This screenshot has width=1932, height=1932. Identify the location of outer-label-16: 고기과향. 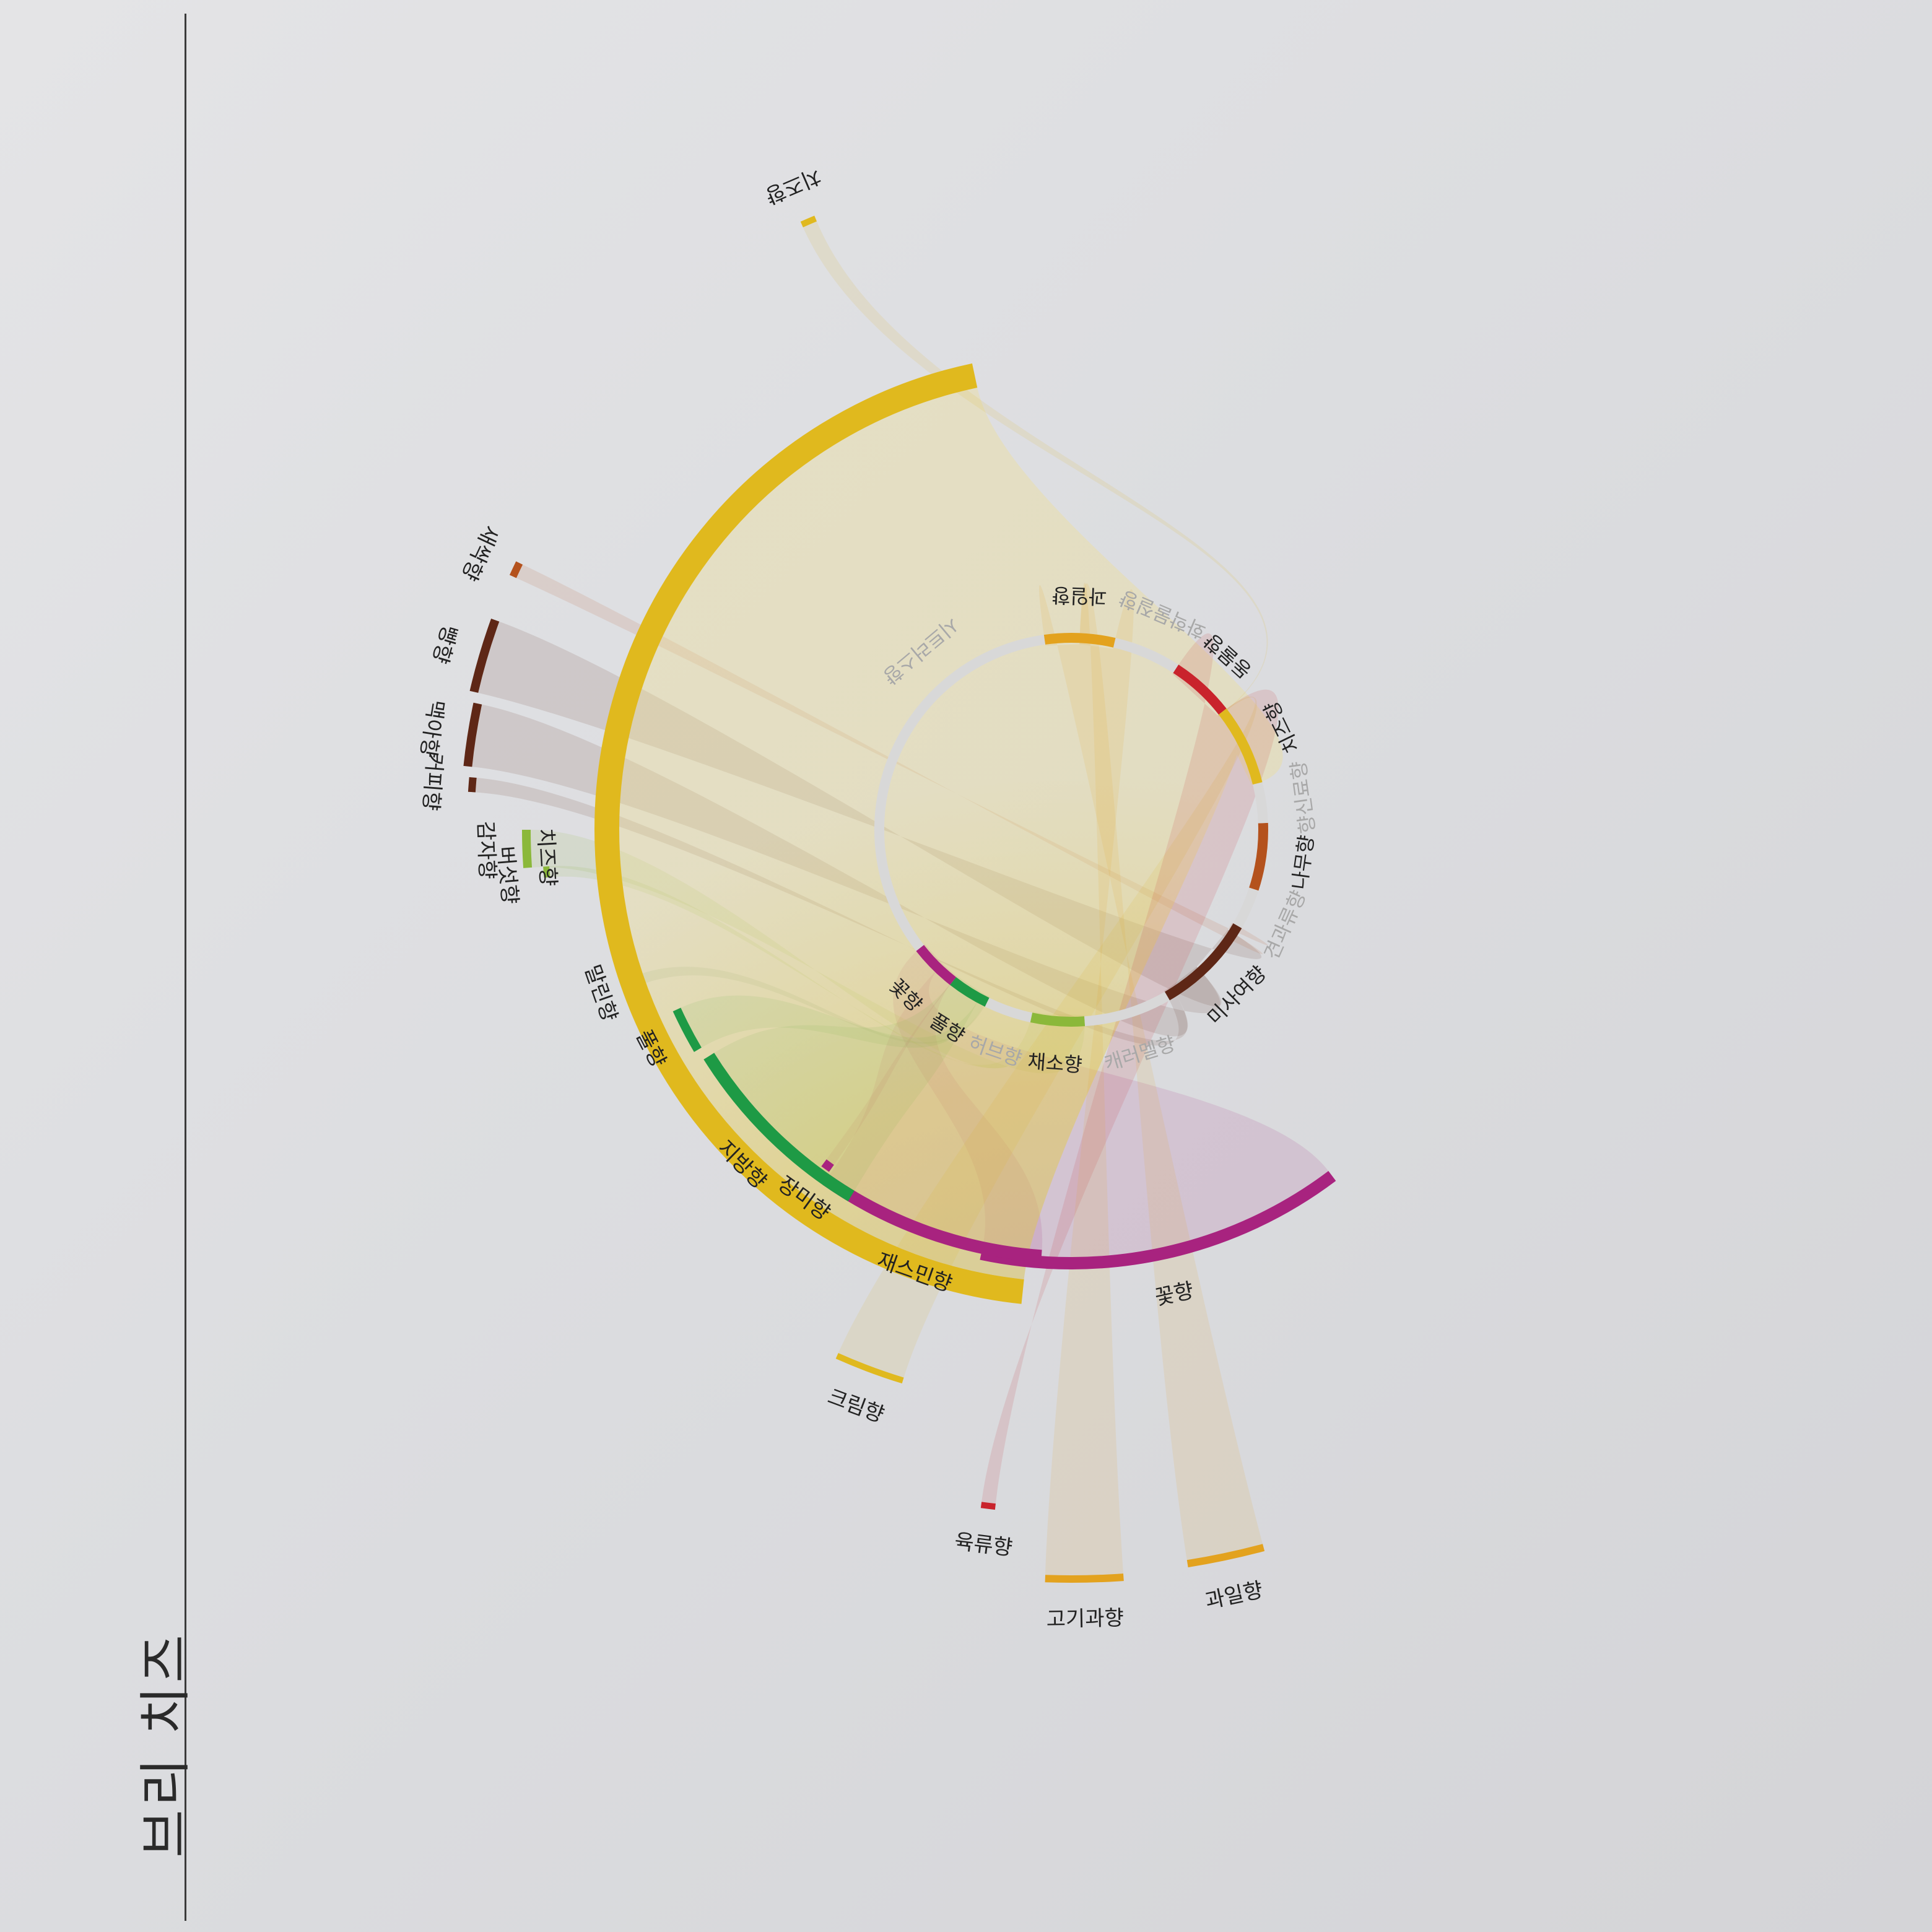
(1085, 1619).